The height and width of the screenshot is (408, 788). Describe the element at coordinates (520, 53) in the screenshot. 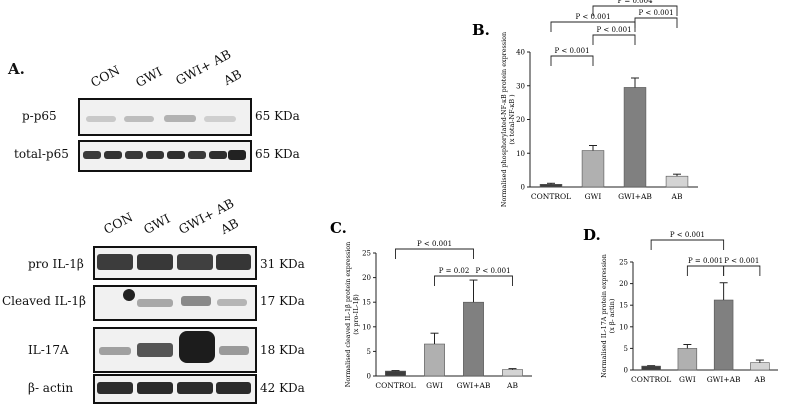

I see `y-tick-label: 40` at that location.